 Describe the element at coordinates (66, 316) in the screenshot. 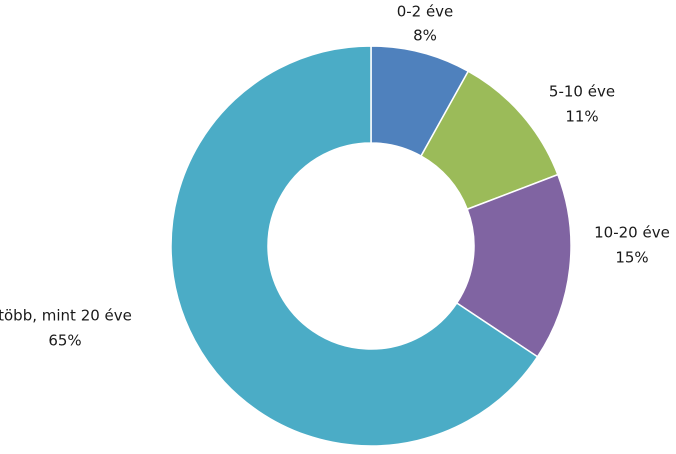

I see `slice-label-4: több, mint 20 éve` at that location.